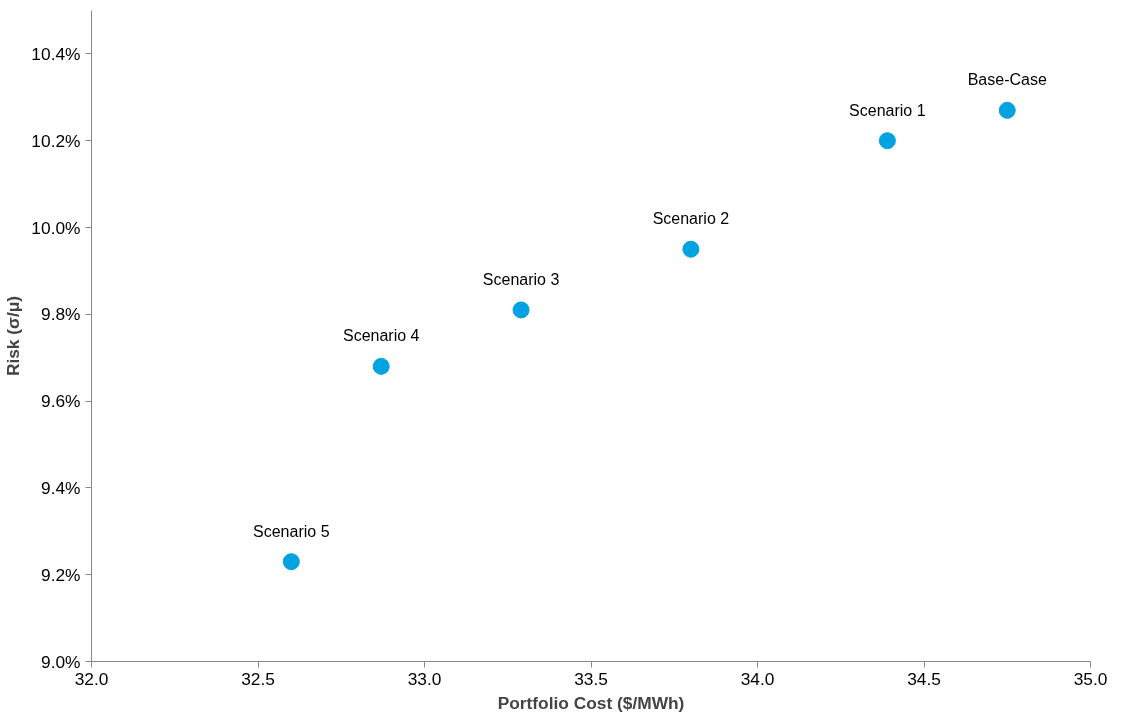  What do you see at coordinates (56, 140) in the screenshot?
I see `y-tick-label: 10.2%` at bounding box center [56, 140].